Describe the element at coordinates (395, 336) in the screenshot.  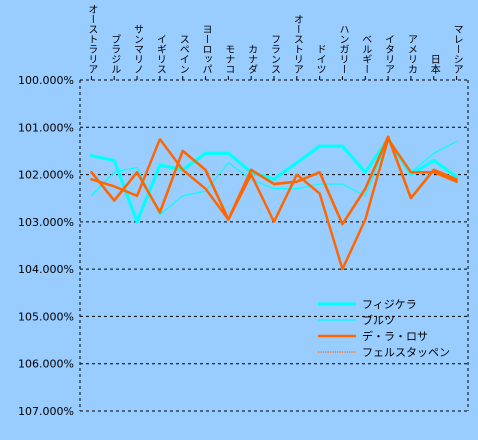
I see `legend-label: デ・ラ・ロサ` at that location.